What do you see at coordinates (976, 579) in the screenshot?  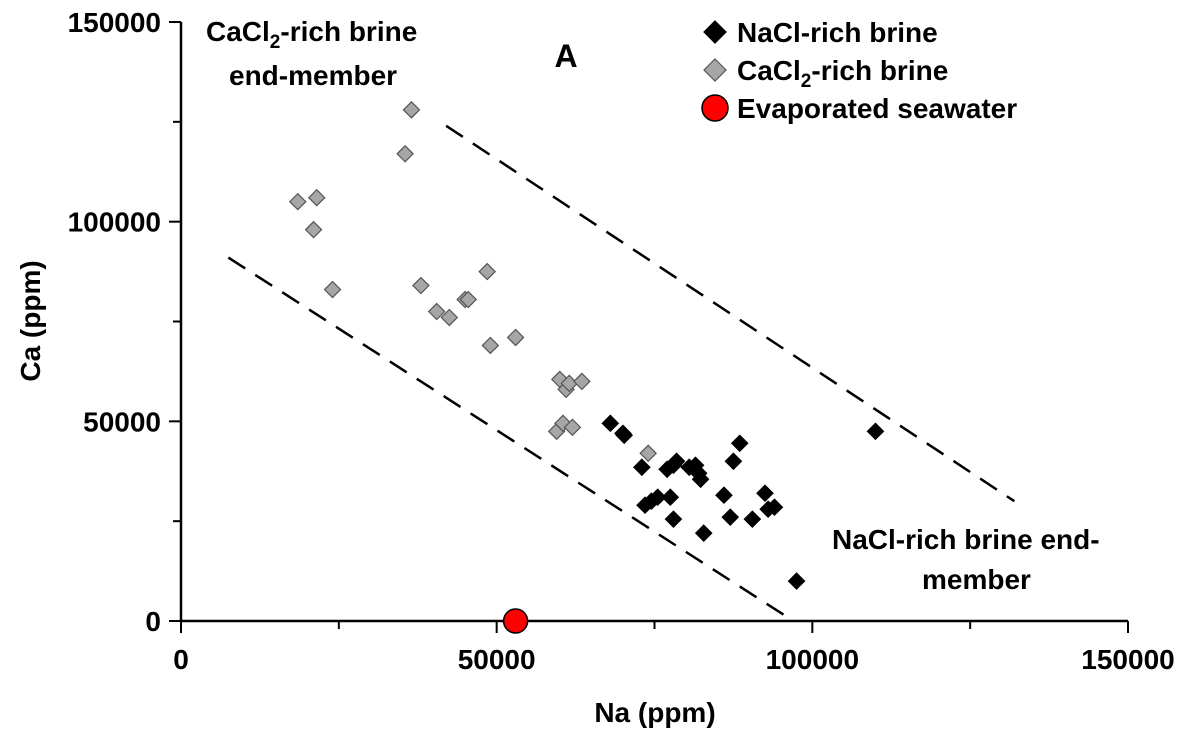 I see `nacl-end-member-label-line2: member` at bounding box center [976, 579].